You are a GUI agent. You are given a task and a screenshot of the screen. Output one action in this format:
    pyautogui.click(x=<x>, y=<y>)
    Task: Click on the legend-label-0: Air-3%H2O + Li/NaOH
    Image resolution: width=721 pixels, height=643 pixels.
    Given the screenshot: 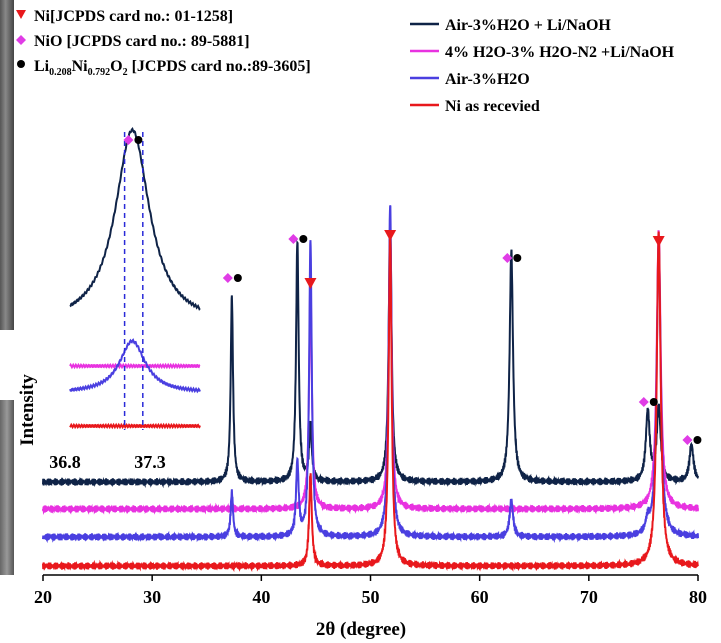 What is the action you would take?
    pyautogui.click(x=528, y=25)
    